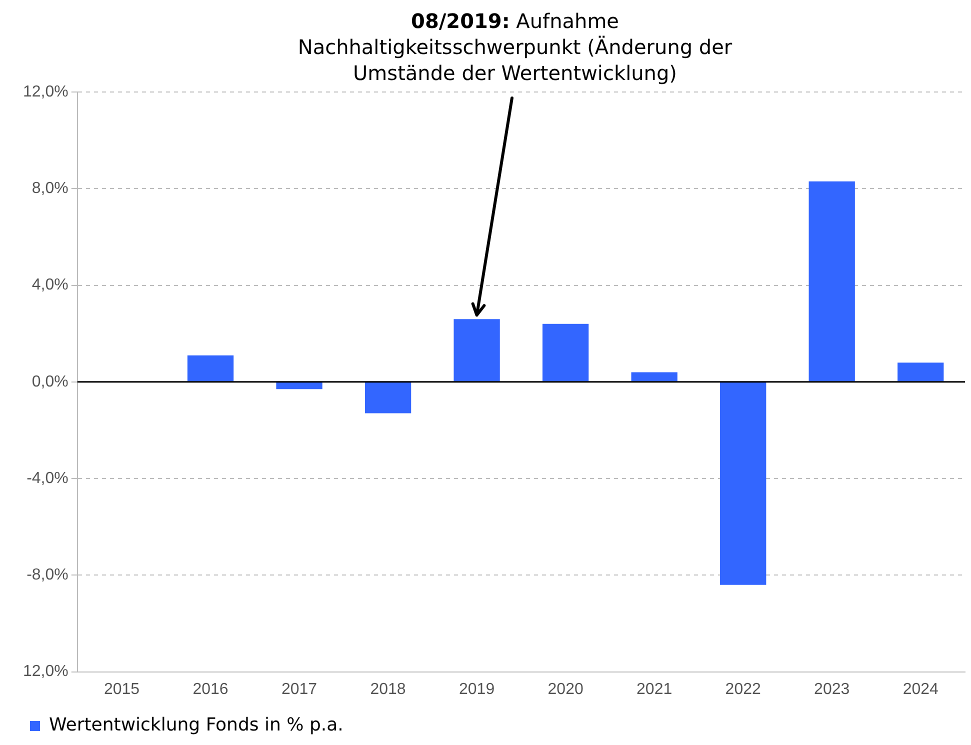  Describe the element at coordinates (477, 689) in the screenshot. I see `x-tick-label: 2019` at that location.